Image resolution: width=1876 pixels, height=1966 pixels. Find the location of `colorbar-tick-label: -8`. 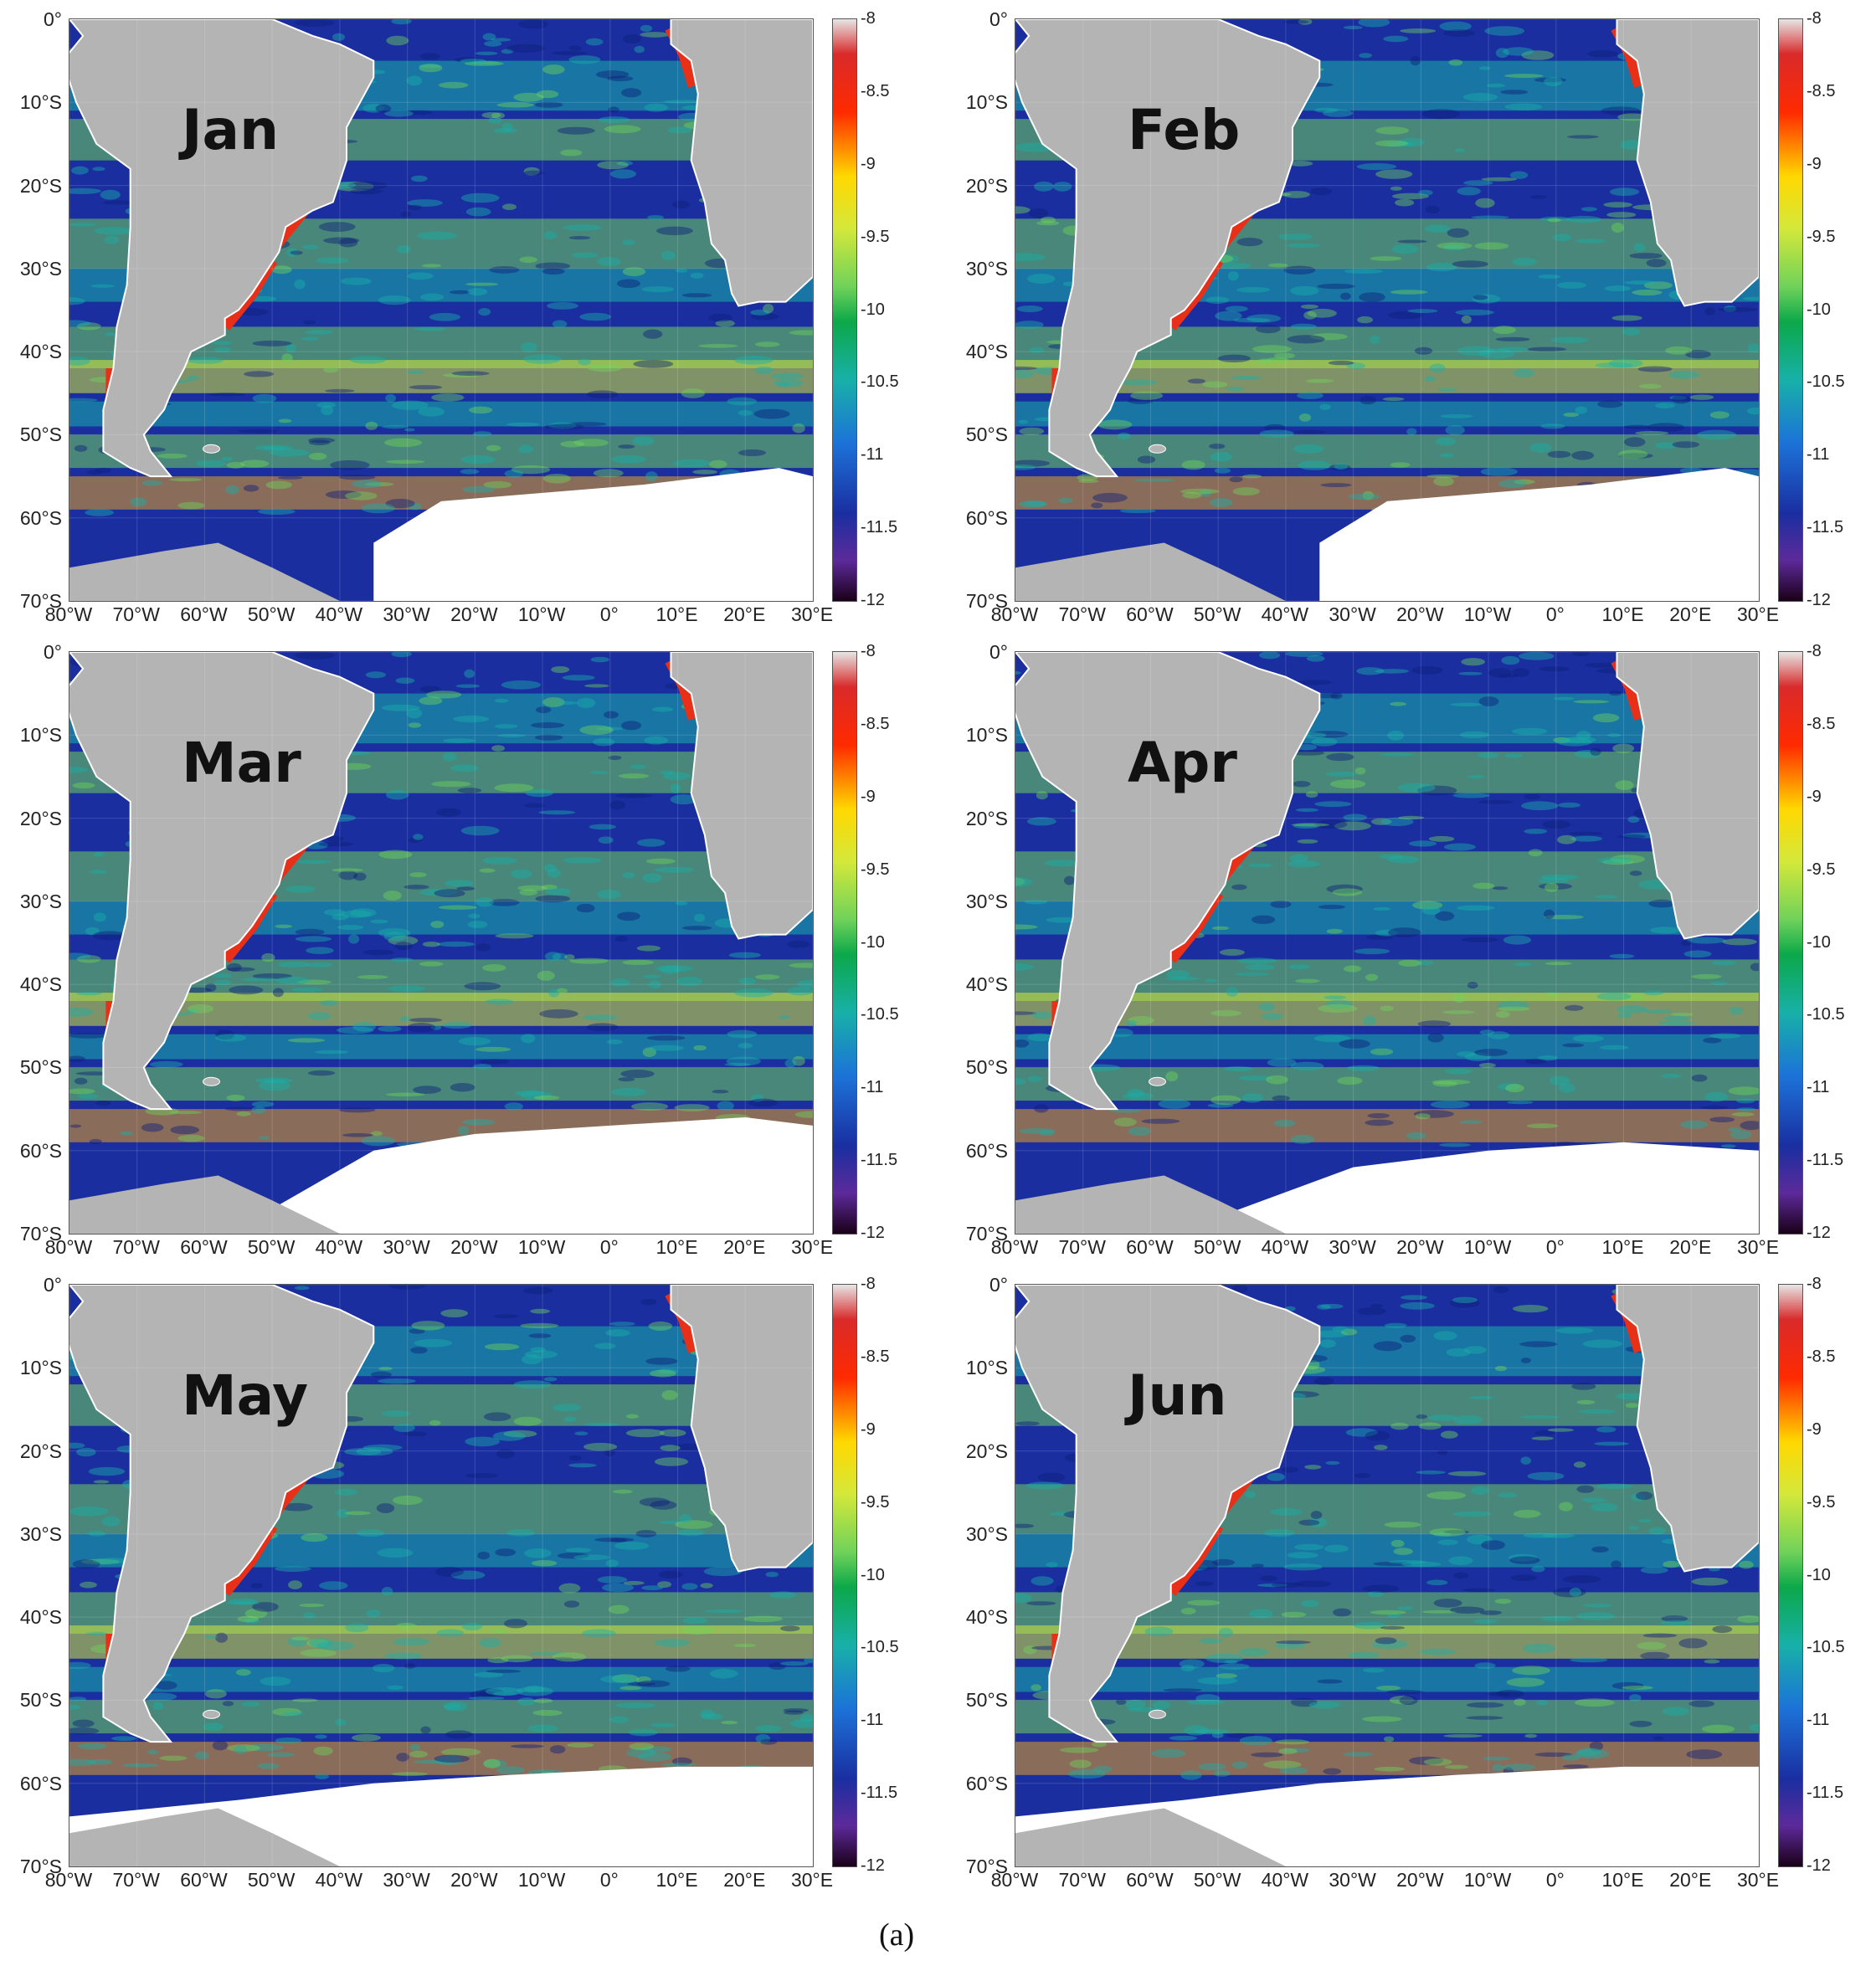

colorbar-tick-label: -8 is located at coordinates (1814, 19).